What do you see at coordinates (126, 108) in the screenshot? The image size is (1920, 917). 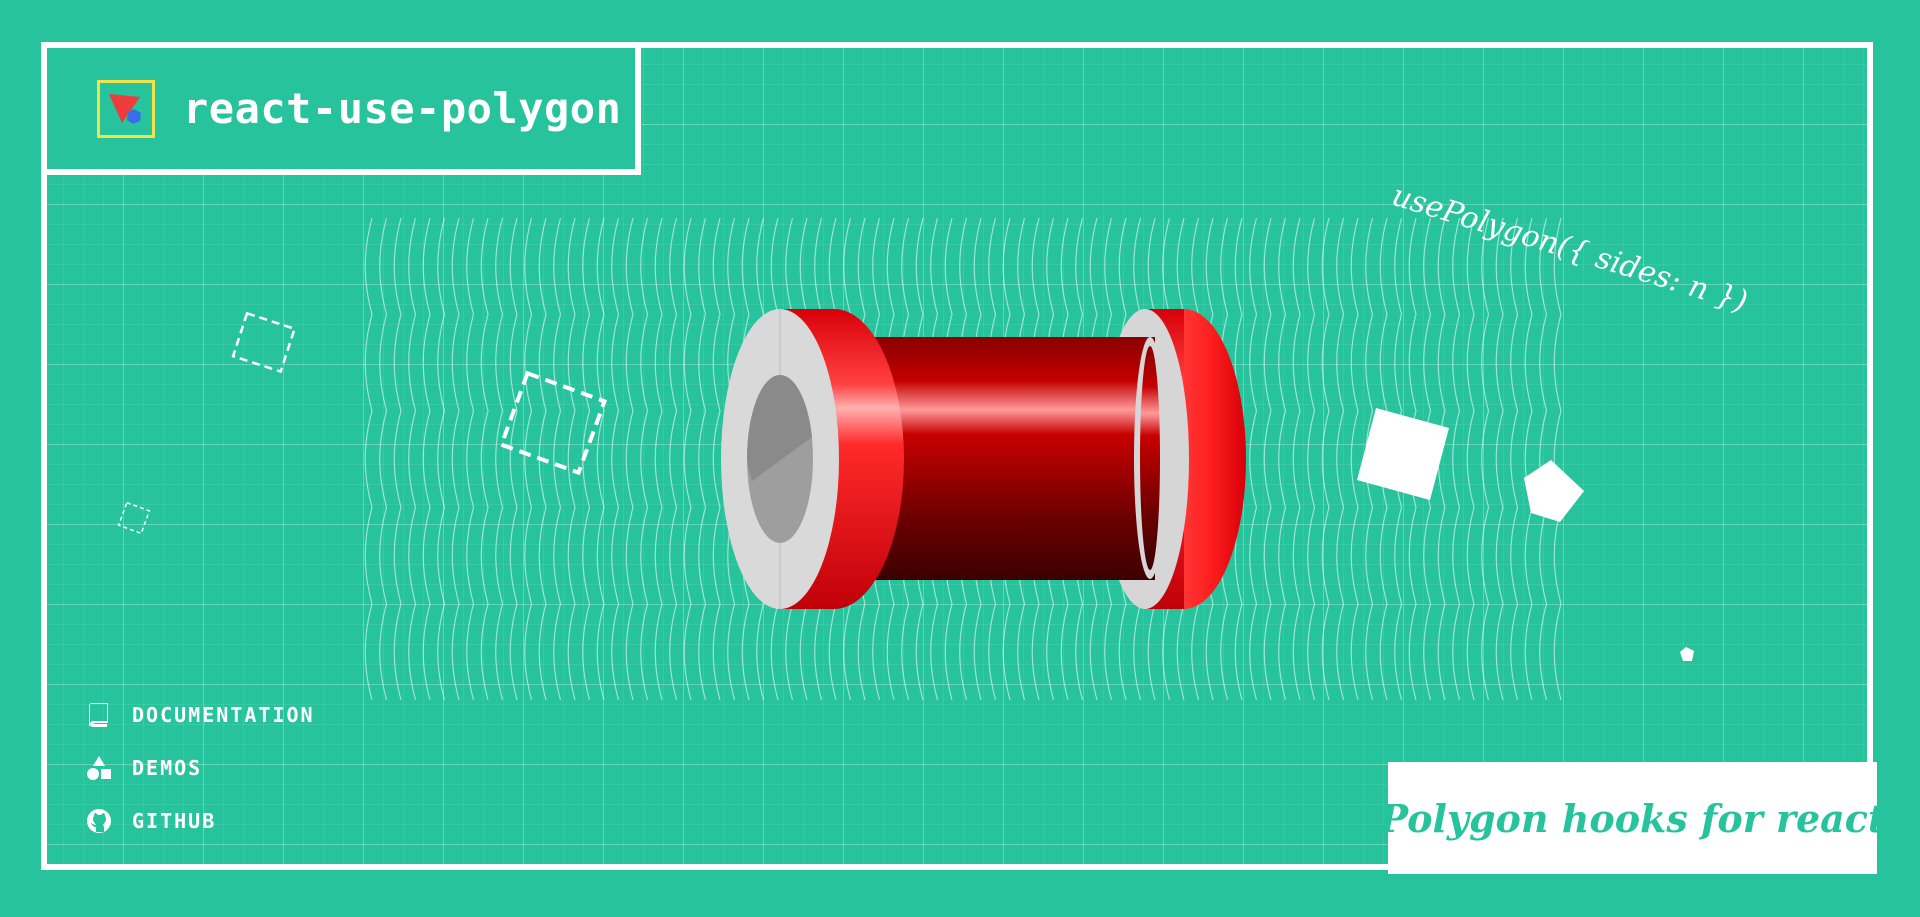 I see `polygon-logo-icon` at bounding box center [126, 108].